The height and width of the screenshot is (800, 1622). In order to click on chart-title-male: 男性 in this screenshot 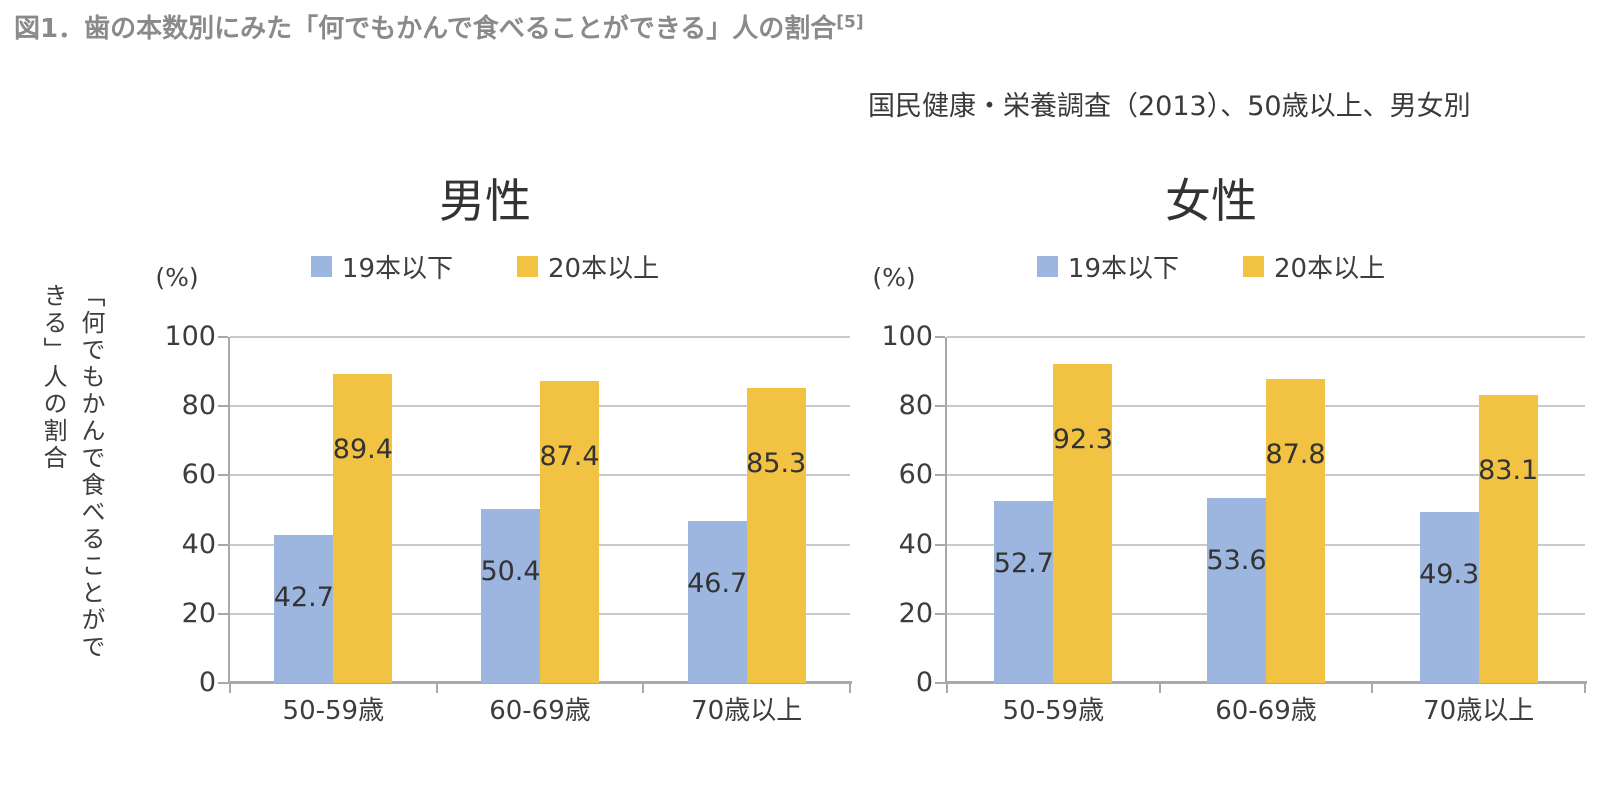, I will do `click(485, 201)`.